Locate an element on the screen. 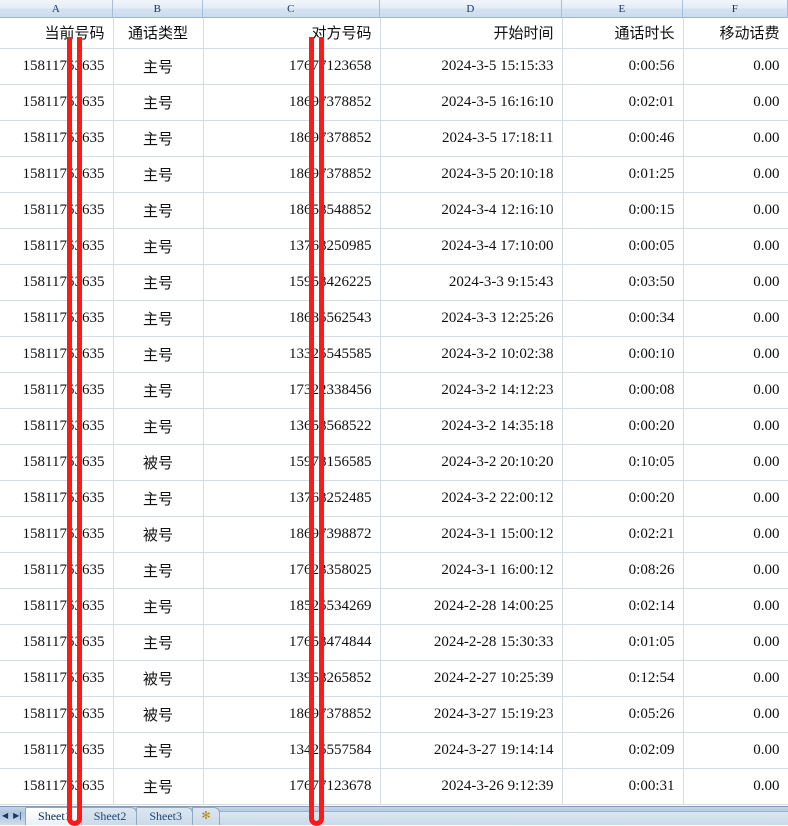 The height and width of the screenshot is (826, 788). sheet-nav-buttons: ◀ ▶| is located at coordinates (12, 816).